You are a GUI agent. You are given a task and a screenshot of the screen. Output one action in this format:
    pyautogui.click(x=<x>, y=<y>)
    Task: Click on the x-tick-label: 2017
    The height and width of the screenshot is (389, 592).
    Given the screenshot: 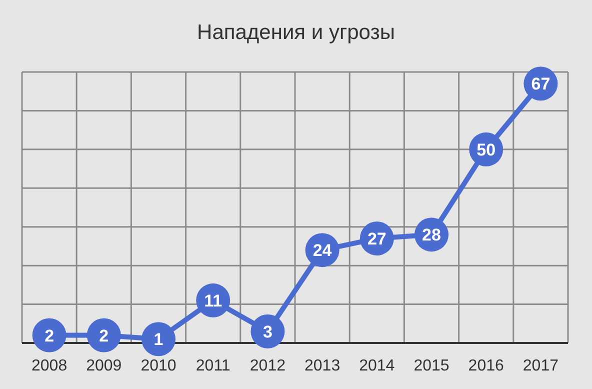 What is the action you would take?
    pyautogui.click(x=540, y=365)
    